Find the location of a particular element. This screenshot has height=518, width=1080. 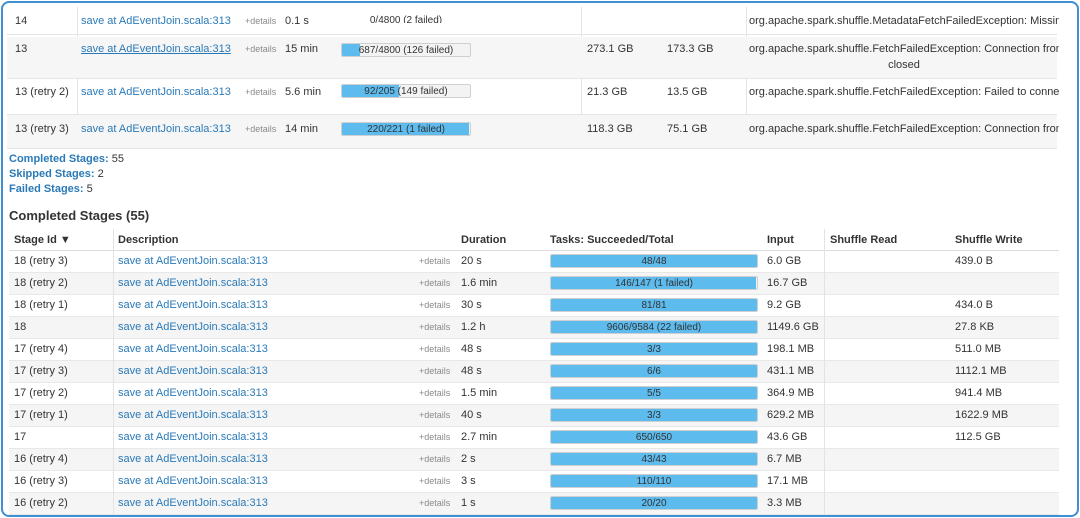

tasks-progress-bar: 3/3 is located at coordinates (654, 349).